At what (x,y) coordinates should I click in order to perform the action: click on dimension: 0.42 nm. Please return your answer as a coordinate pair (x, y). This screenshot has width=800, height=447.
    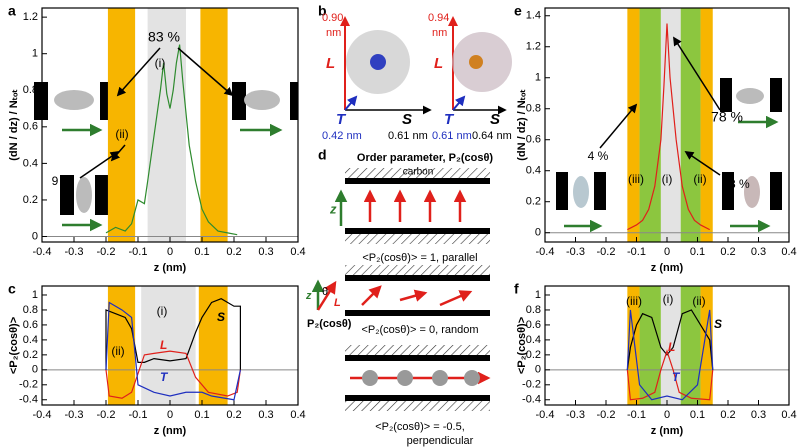
    Looking at the image, I should click on (342, 136).